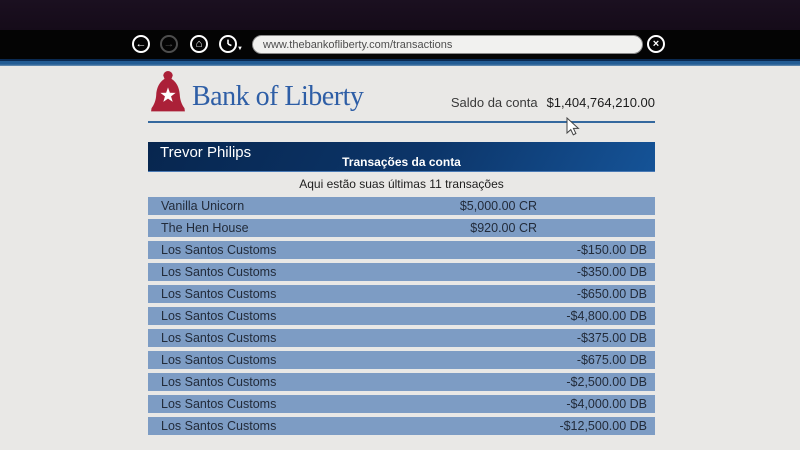  I want to click on page-top-stripe, so click(400, 62).